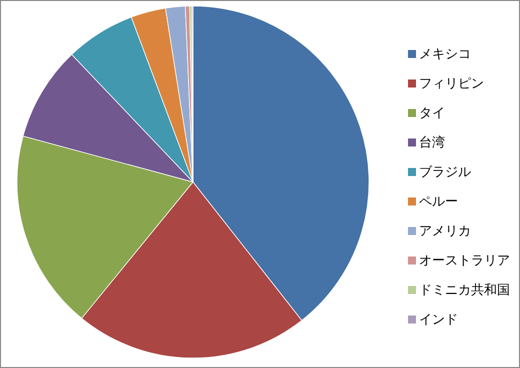  I want to click on legend-label: ペルー, so click(438, 202).